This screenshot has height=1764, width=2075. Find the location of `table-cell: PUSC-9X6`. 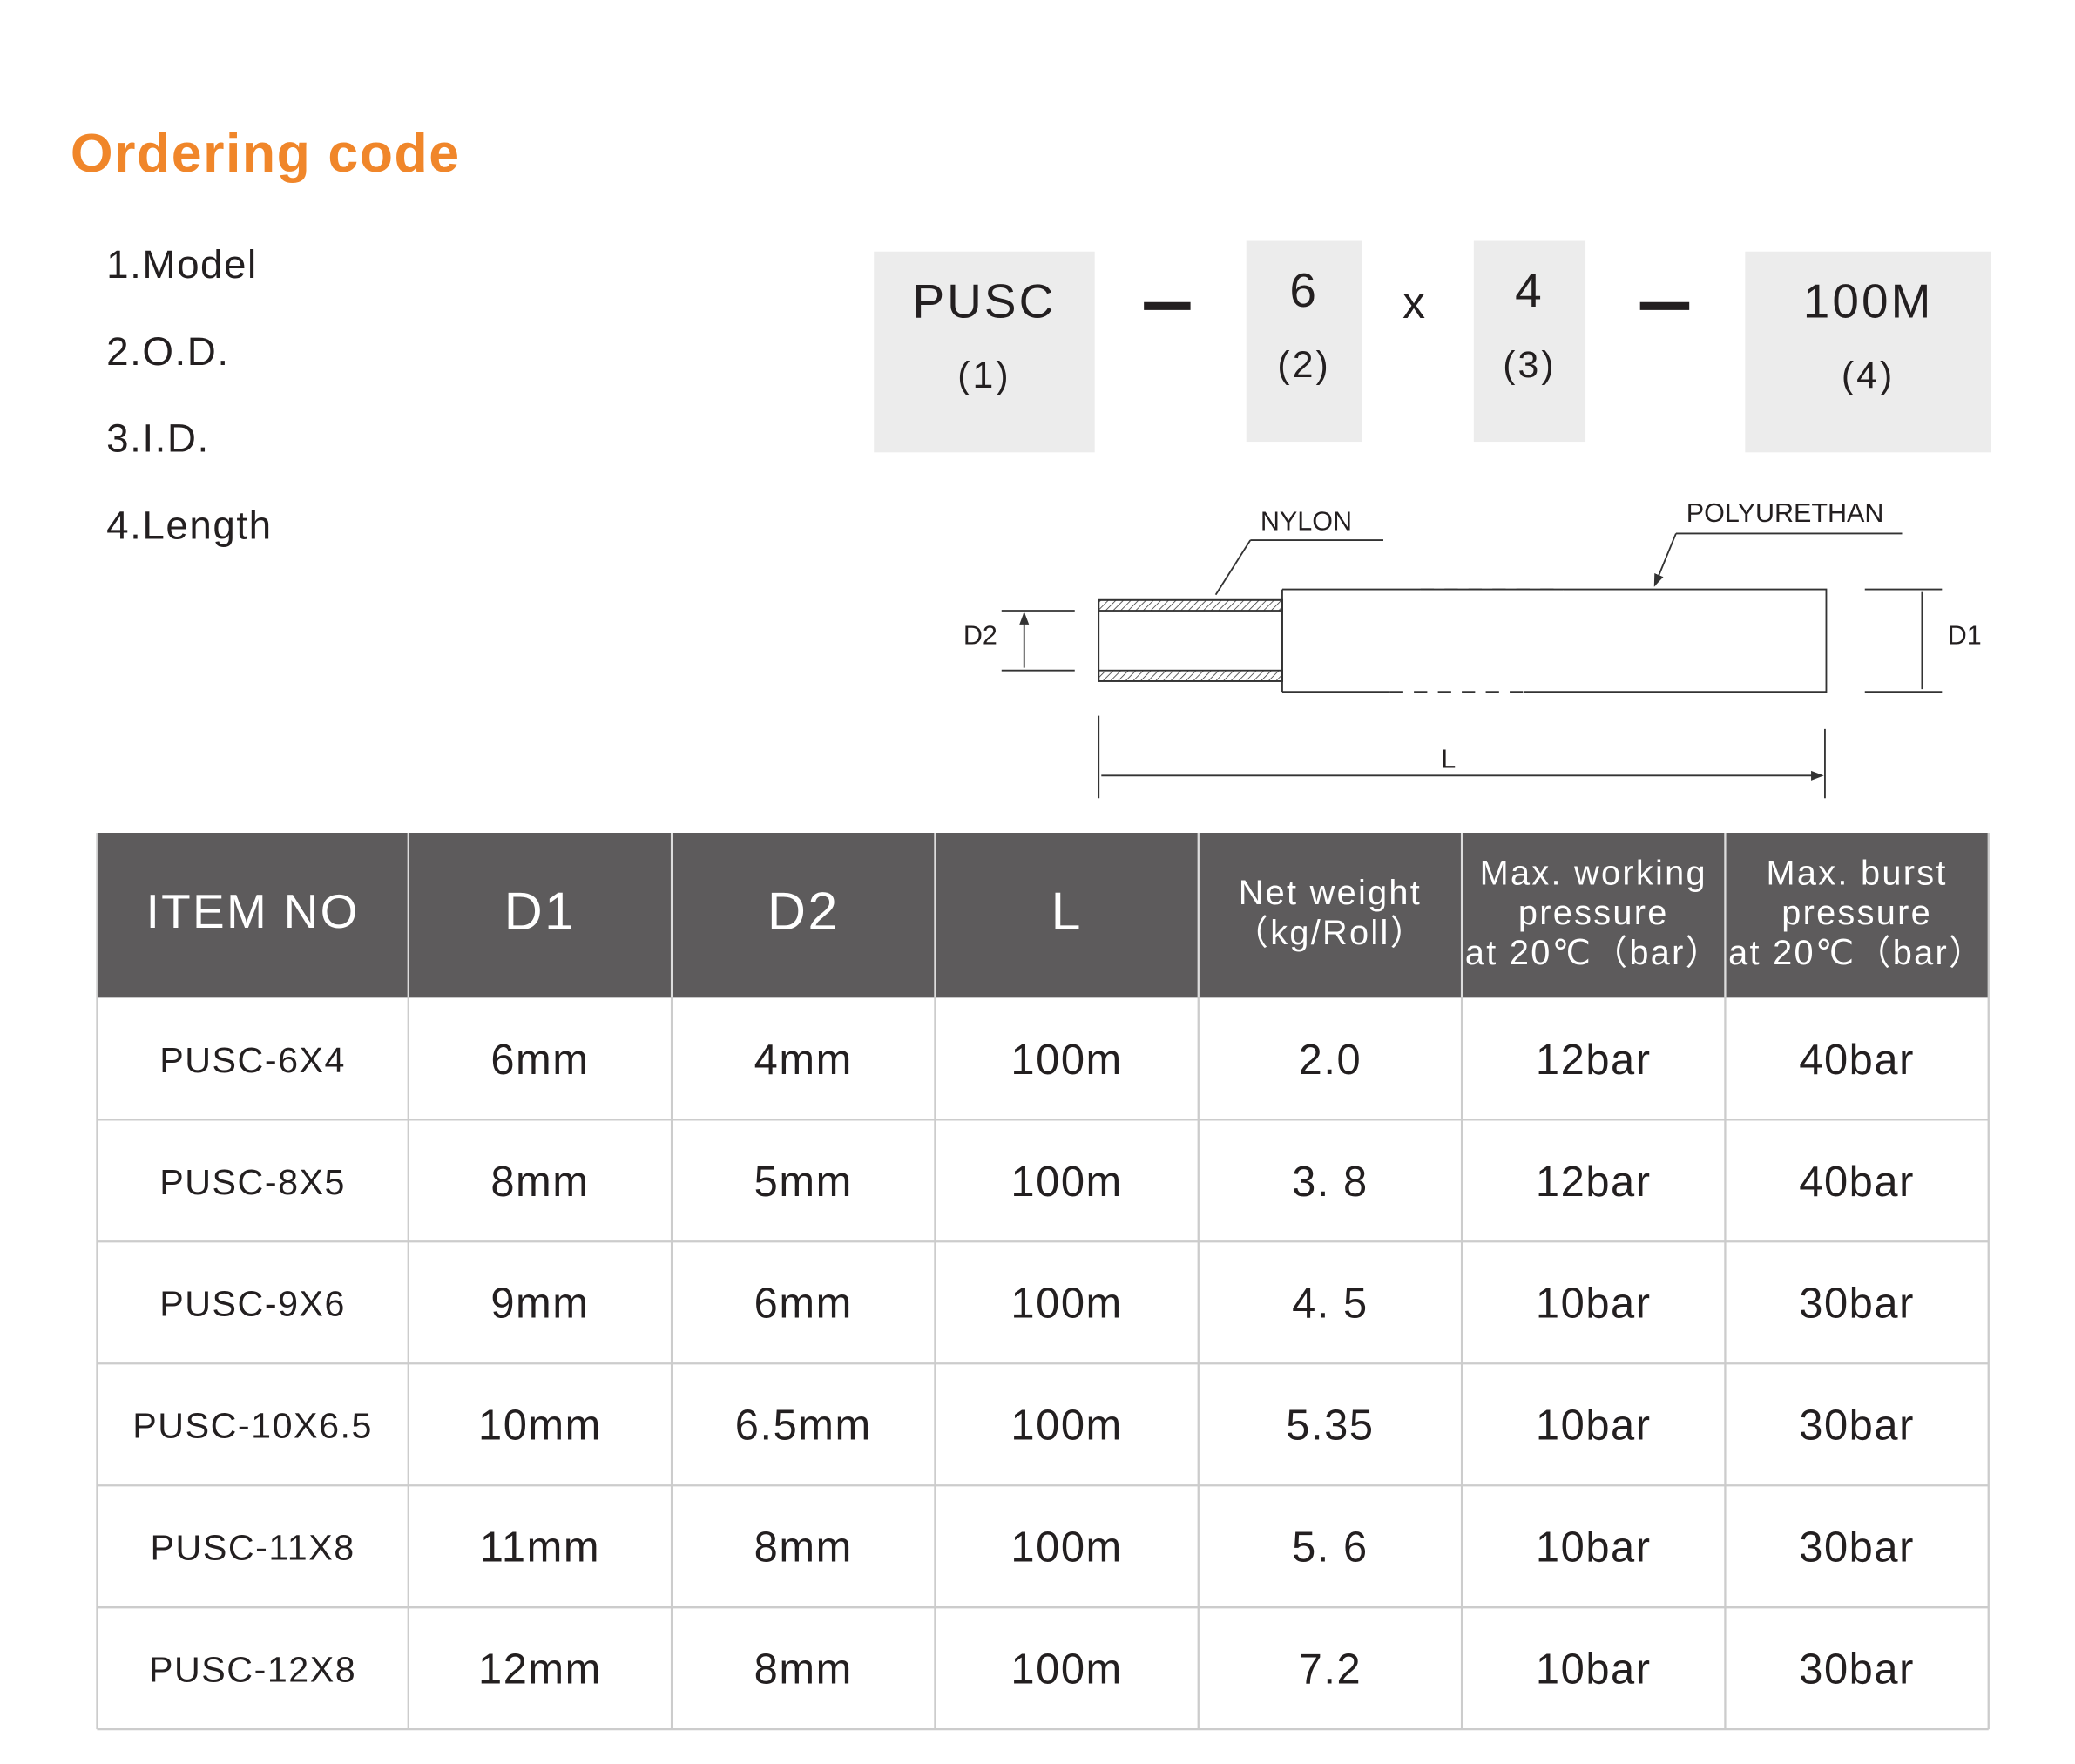

table-cell: PUSC-9X6 is located at coordinates (252, 1304).